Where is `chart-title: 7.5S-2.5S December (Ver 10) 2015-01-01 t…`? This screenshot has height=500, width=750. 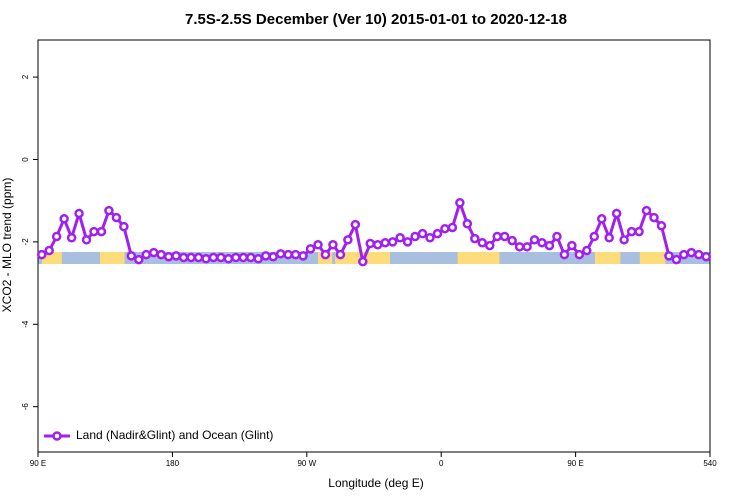 chart-title: 7.5S-2.5S December (Ver 10) 2015-01-01 t… is located at coordinates (376, 19).